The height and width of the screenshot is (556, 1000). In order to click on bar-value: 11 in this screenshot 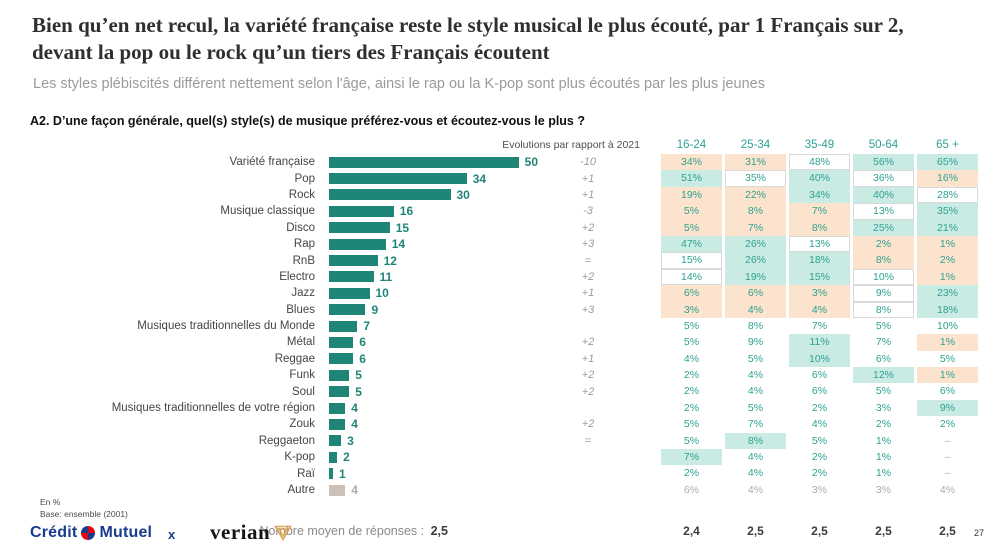, I will do `click(386, 276)`.